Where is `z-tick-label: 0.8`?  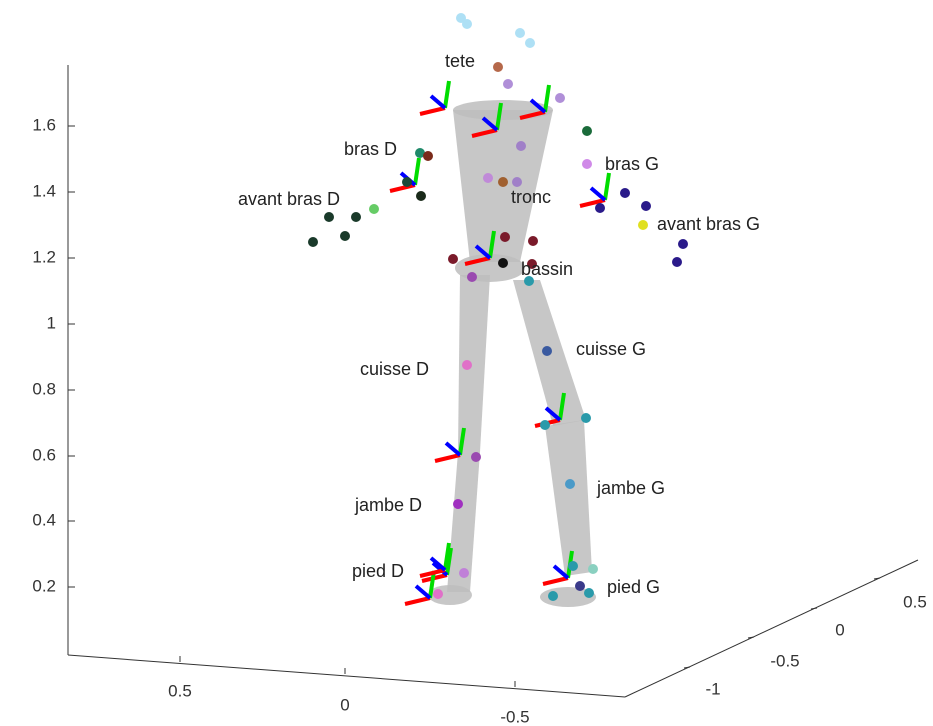
z-tick-label: 0.8 is located at coordinates (44, 388).